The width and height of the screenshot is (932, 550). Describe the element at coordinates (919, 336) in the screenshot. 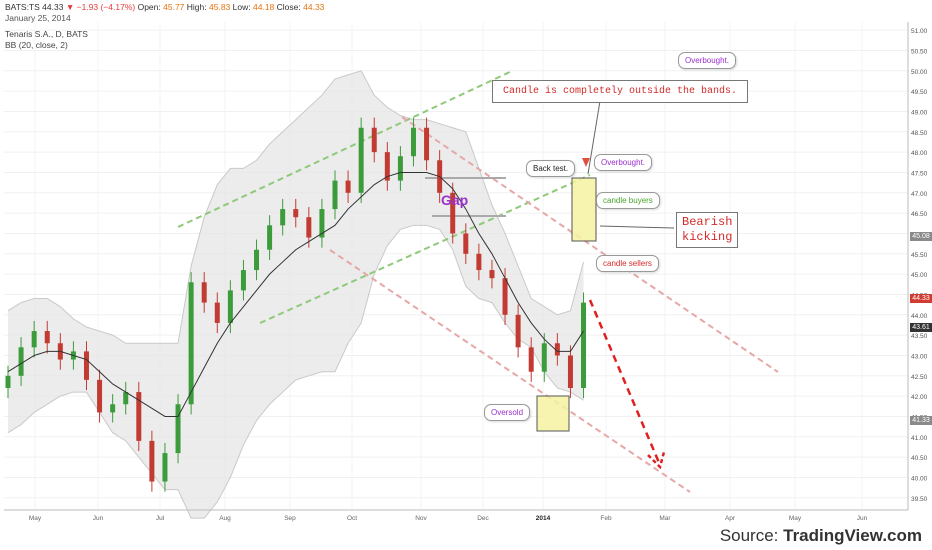

I see `y-tick-label: 43.50` at that location.